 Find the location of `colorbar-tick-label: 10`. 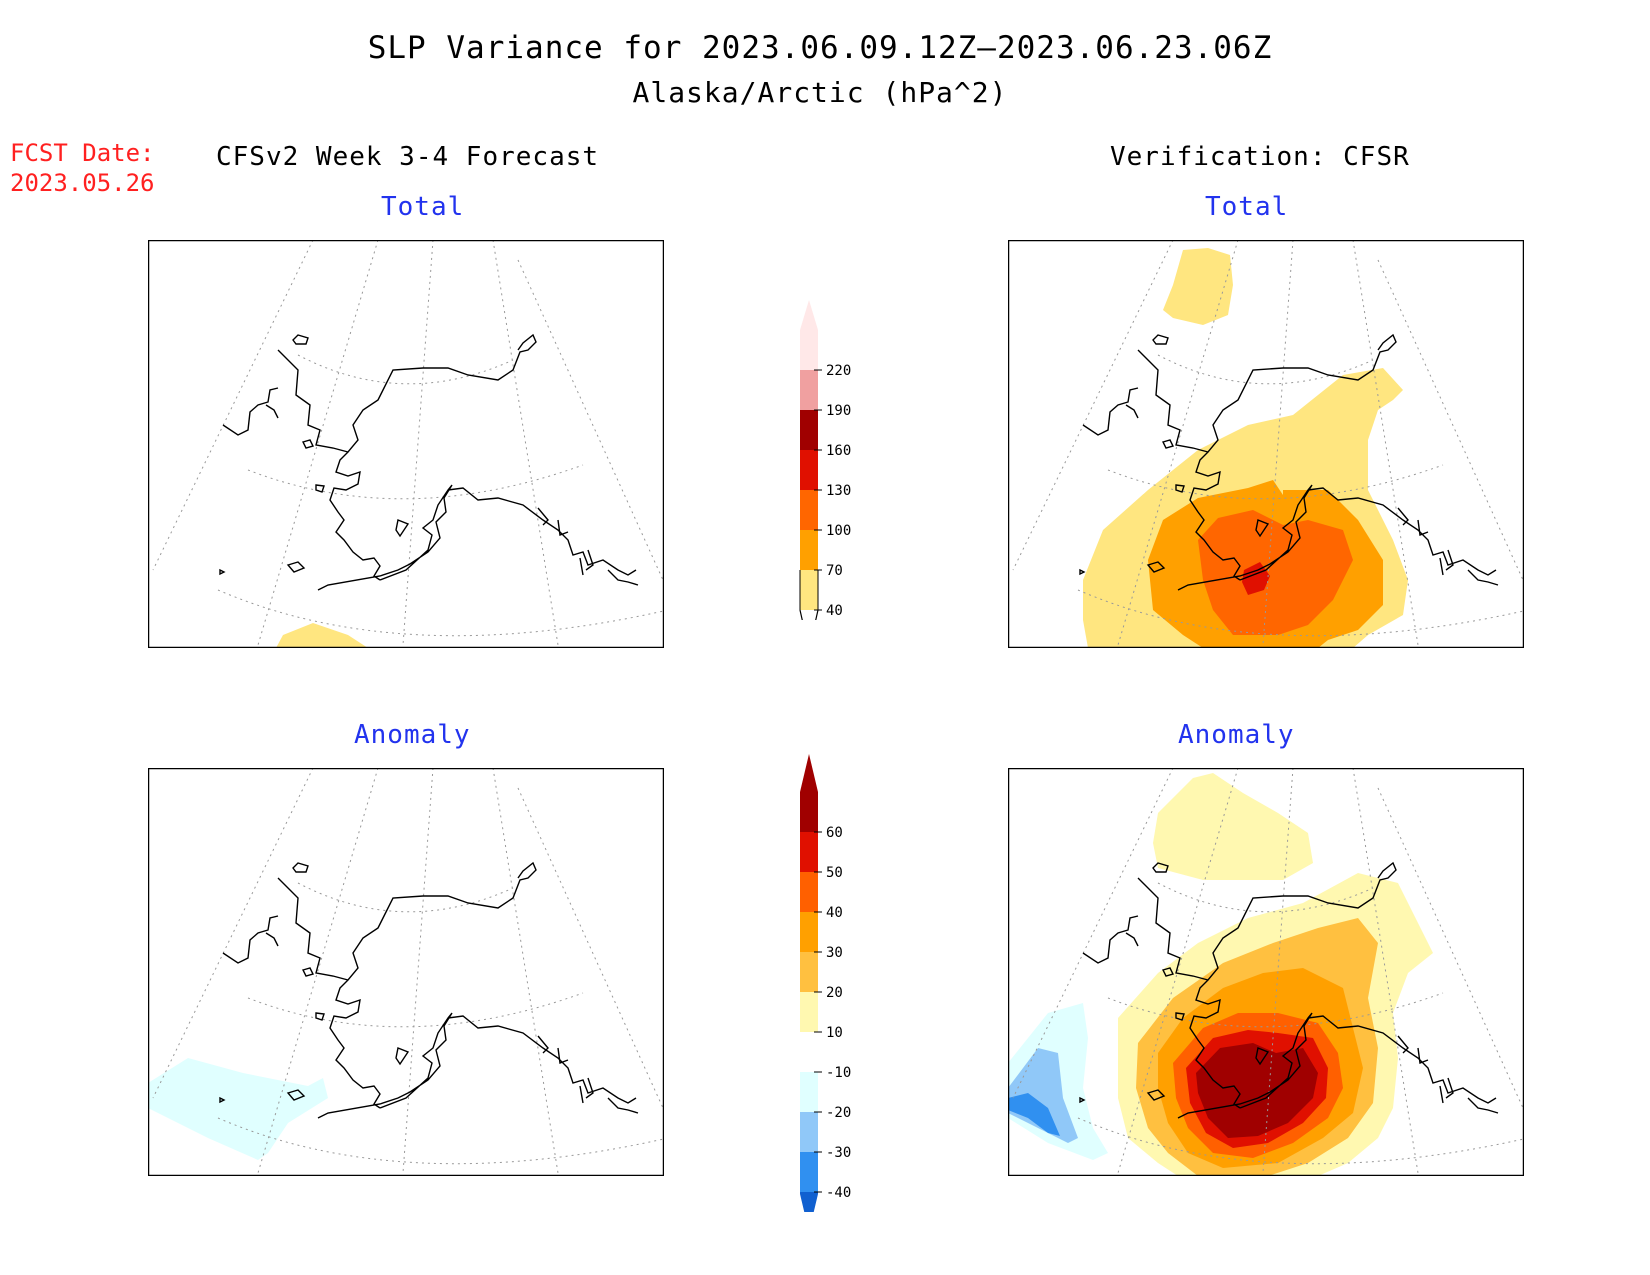

colorbar-tick-label: 10 is located at coordinates (834, 1033).